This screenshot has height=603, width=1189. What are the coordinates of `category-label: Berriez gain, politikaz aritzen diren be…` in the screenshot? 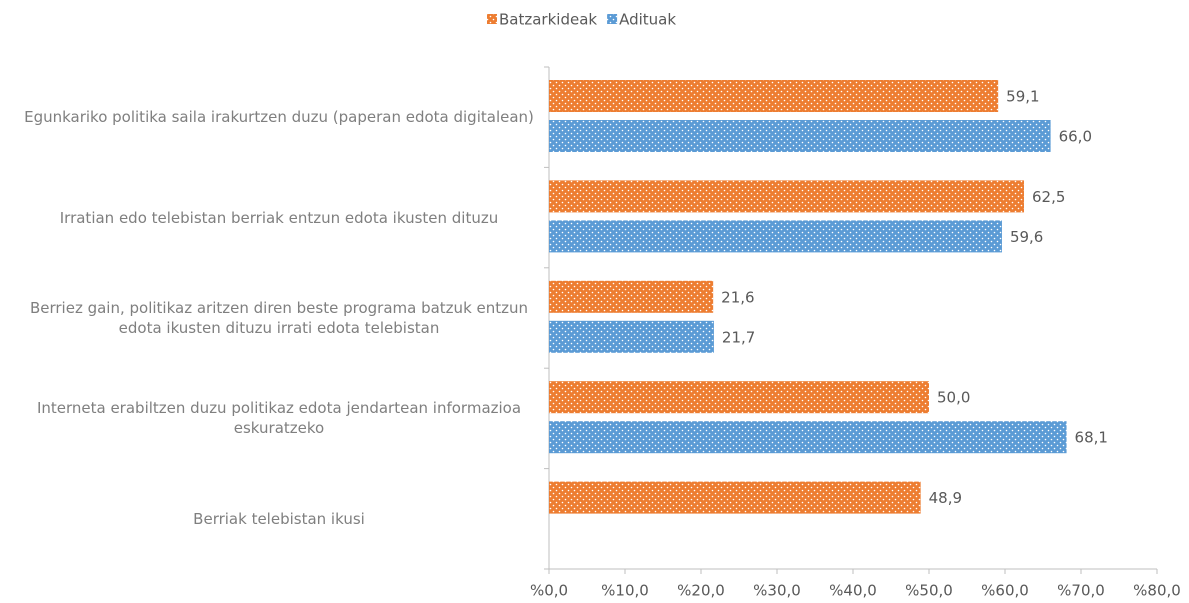 It's located at (279, 318).